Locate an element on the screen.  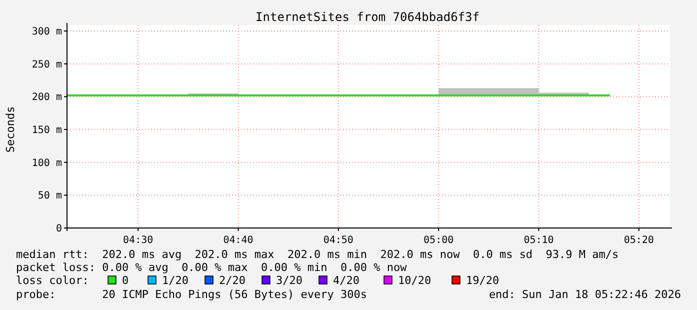
x-tick-label: 05:10 is located at coordinates (539, 240).